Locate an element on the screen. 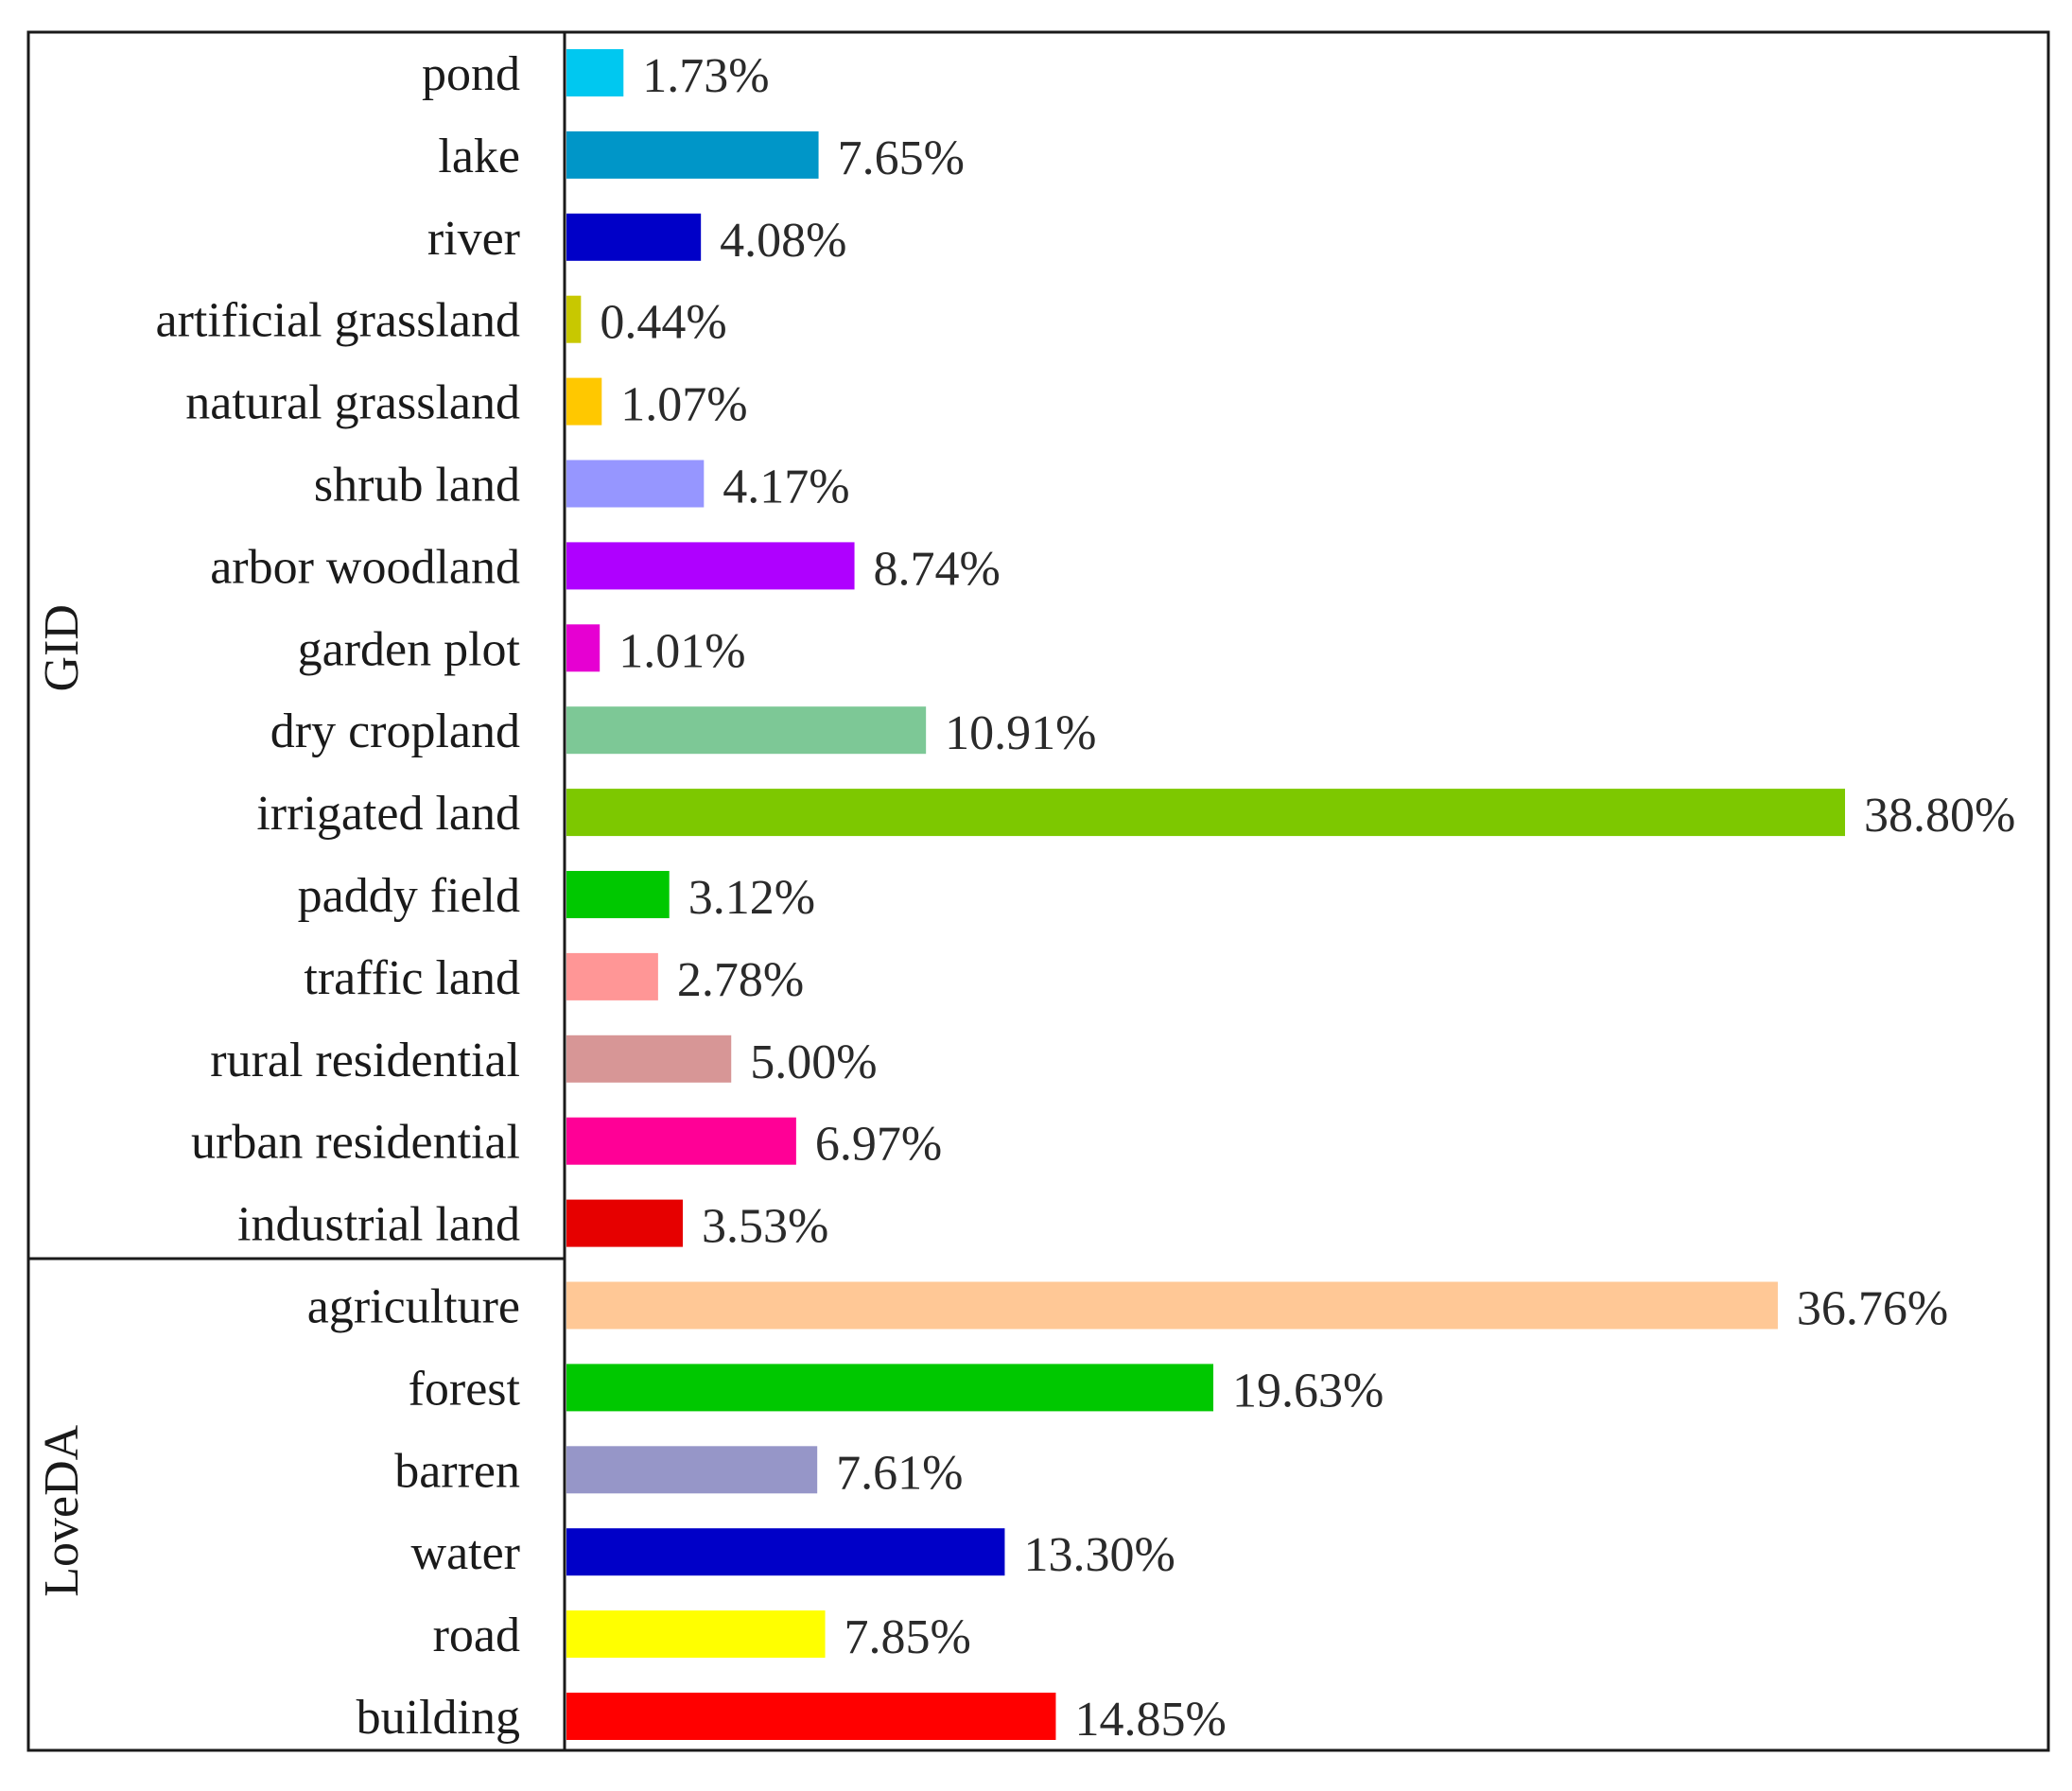  category-label-rural-residential: rural residential is located at coordinates (365, 1060).